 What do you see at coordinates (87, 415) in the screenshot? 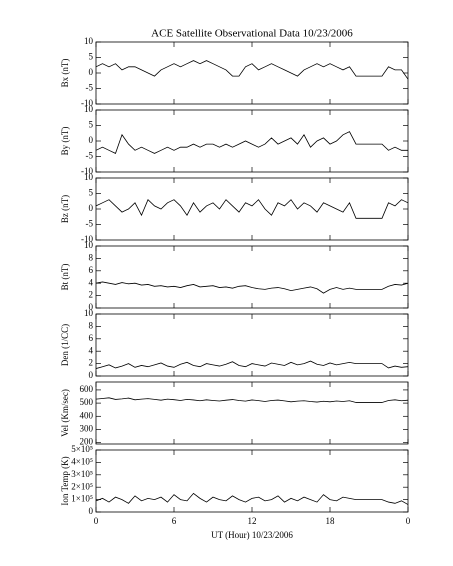
I see `y-tick-label: 400` at bounding box center [87, 415].